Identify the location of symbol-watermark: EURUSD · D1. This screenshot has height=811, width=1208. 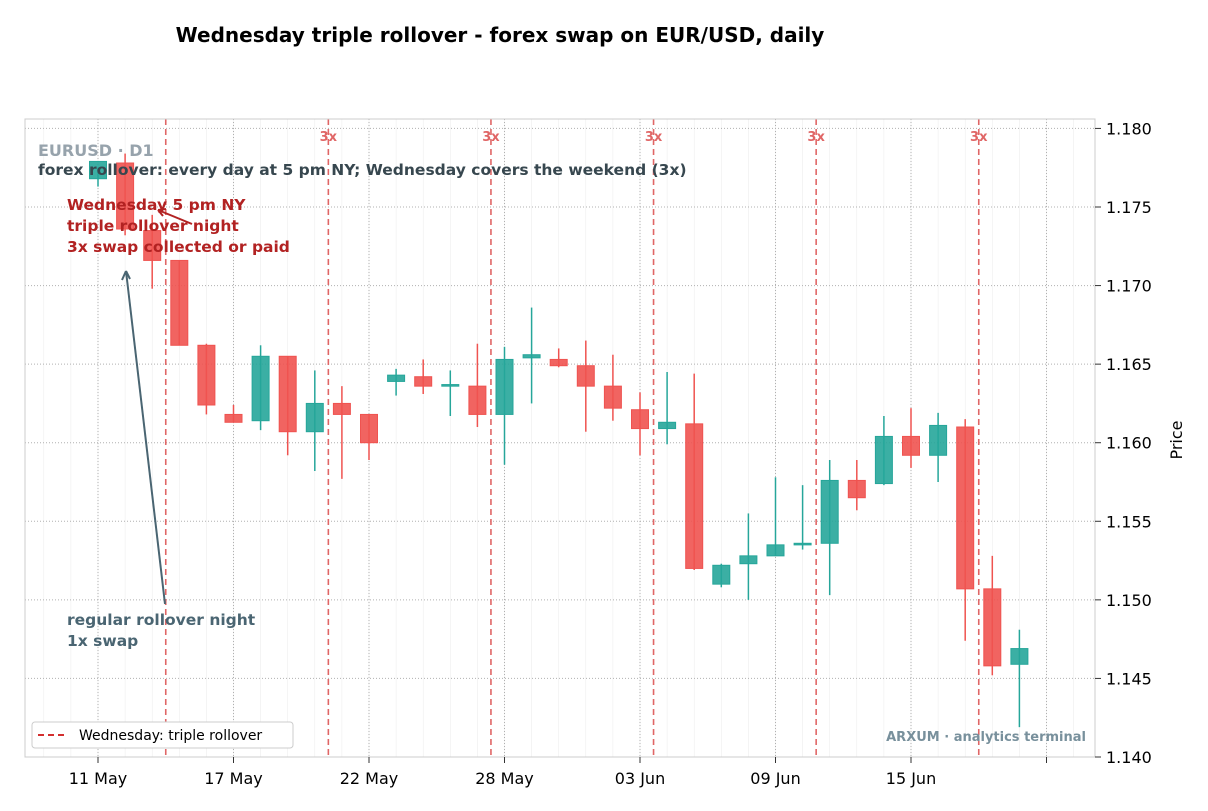
(96, 150).